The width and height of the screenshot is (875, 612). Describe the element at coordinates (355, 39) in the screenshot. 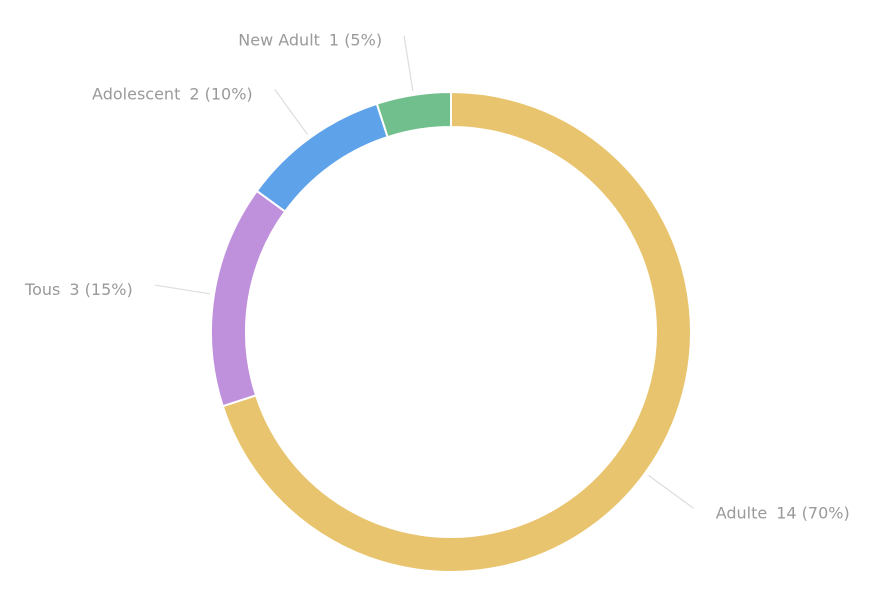

I see `slice-value: 1 (5%)` at that location.